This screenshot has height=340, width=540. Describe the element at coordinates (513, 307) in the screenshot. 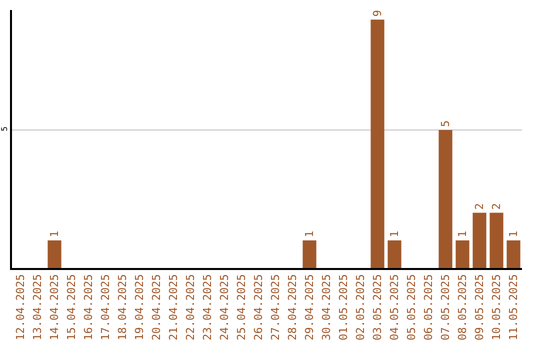

I see `x-tick-label: 11.05.2025` at that location.